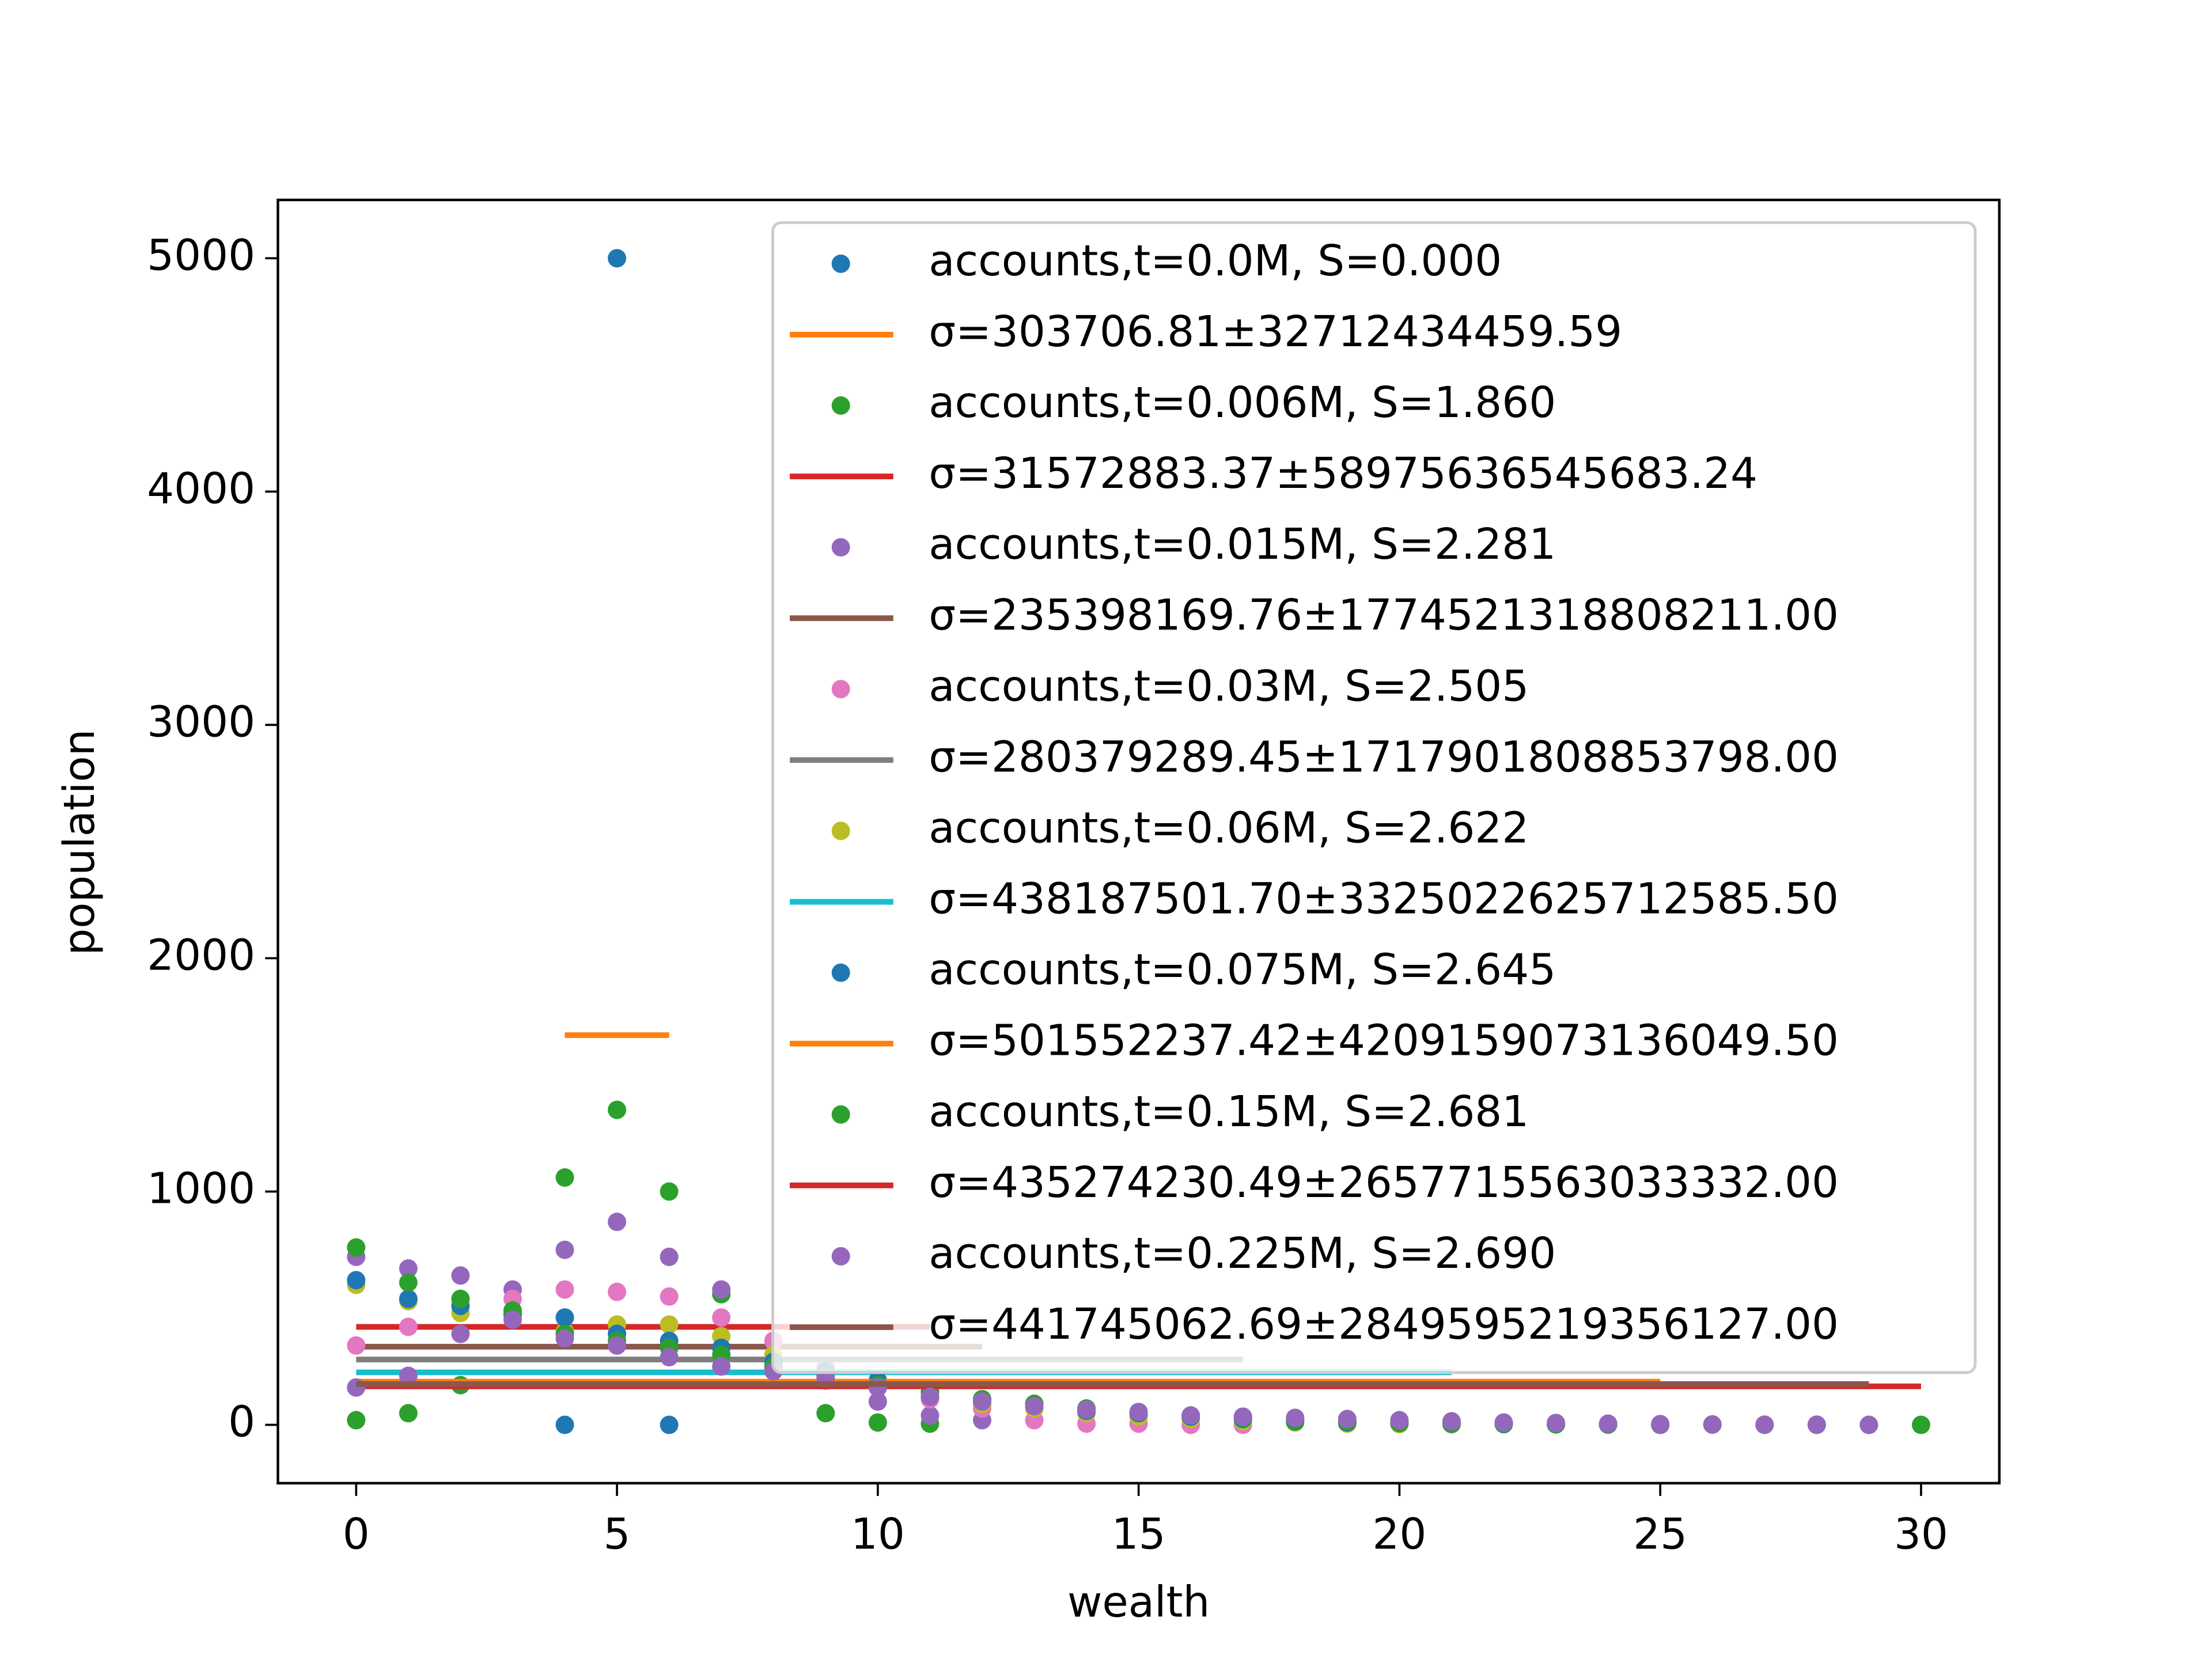 This screenshot has width=2212, height=1659. What do you see at coordinates (1921, 1534) in the screenshot?
I see `x-tick-label: 30` at bounding box center [1921, 1534].